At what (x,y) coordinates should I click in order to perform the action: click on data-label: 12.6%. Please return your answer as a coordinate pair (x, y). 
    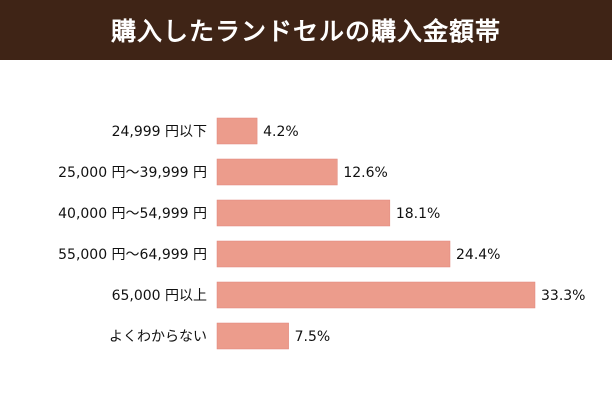
    Looking at the image, I should click on (365, 173).